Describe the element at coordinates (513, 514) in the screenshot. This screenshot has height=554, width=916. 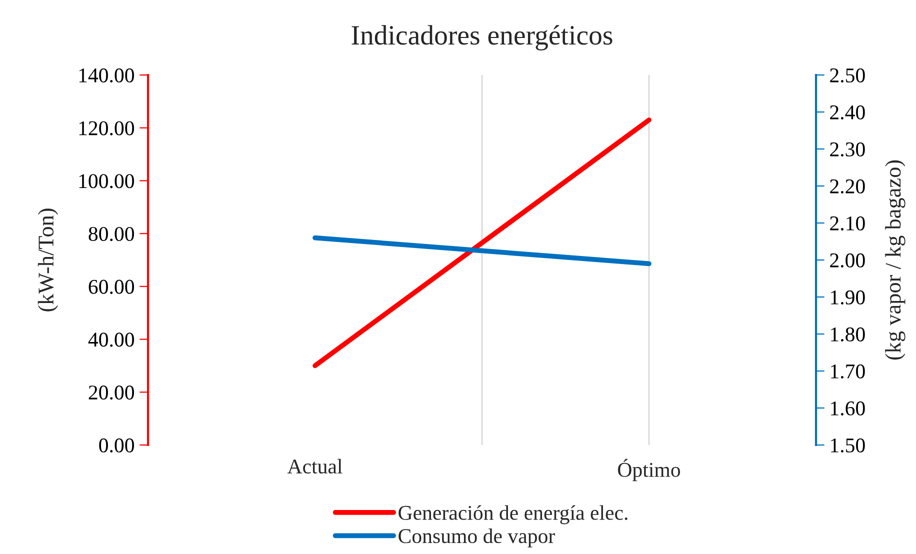
I see `legend-label: Generación de energía elec.` at that location.